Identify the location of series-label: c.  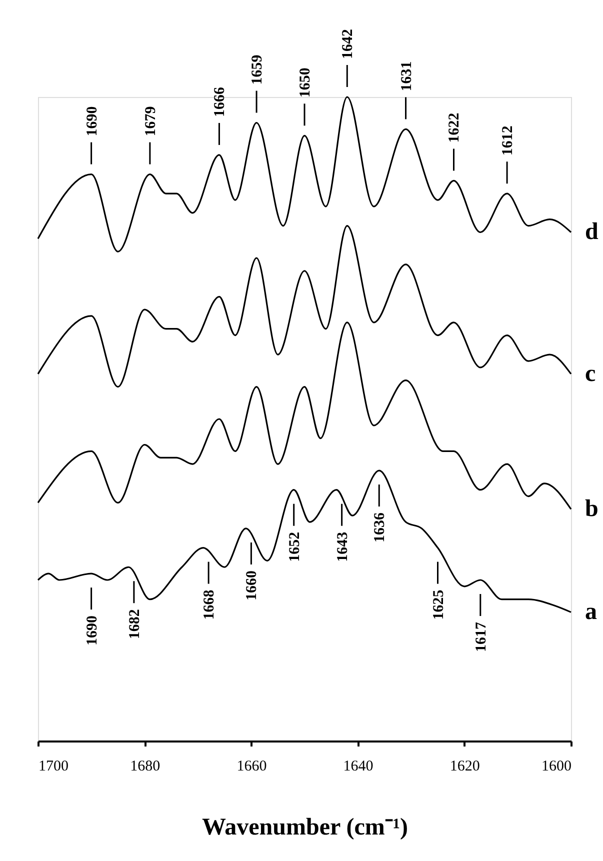
(590, 373).